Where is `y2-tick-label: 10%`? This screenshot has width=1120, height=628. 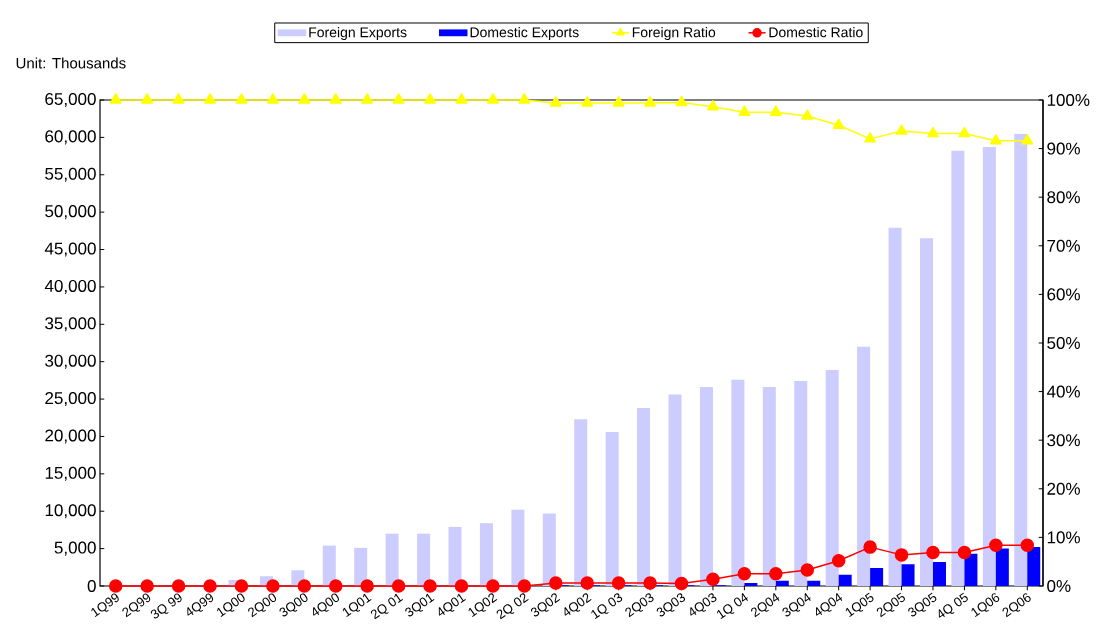 y2-tick-label: 10% is located at coordinates (1063, 537).